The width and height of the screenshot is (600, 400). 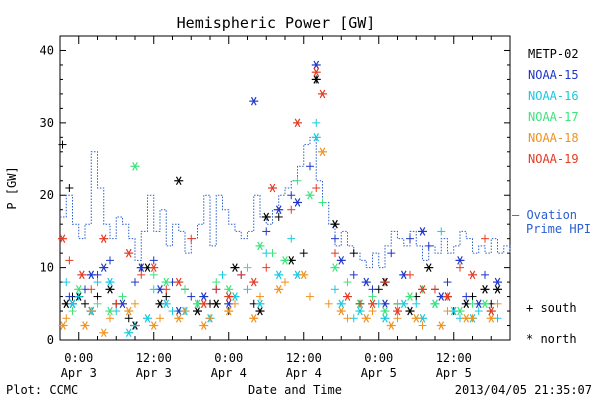 What do you see at coordinates (50, 340) in the screenshot?
I see `y-tick-label: 0` at bounding box center [50, 340].